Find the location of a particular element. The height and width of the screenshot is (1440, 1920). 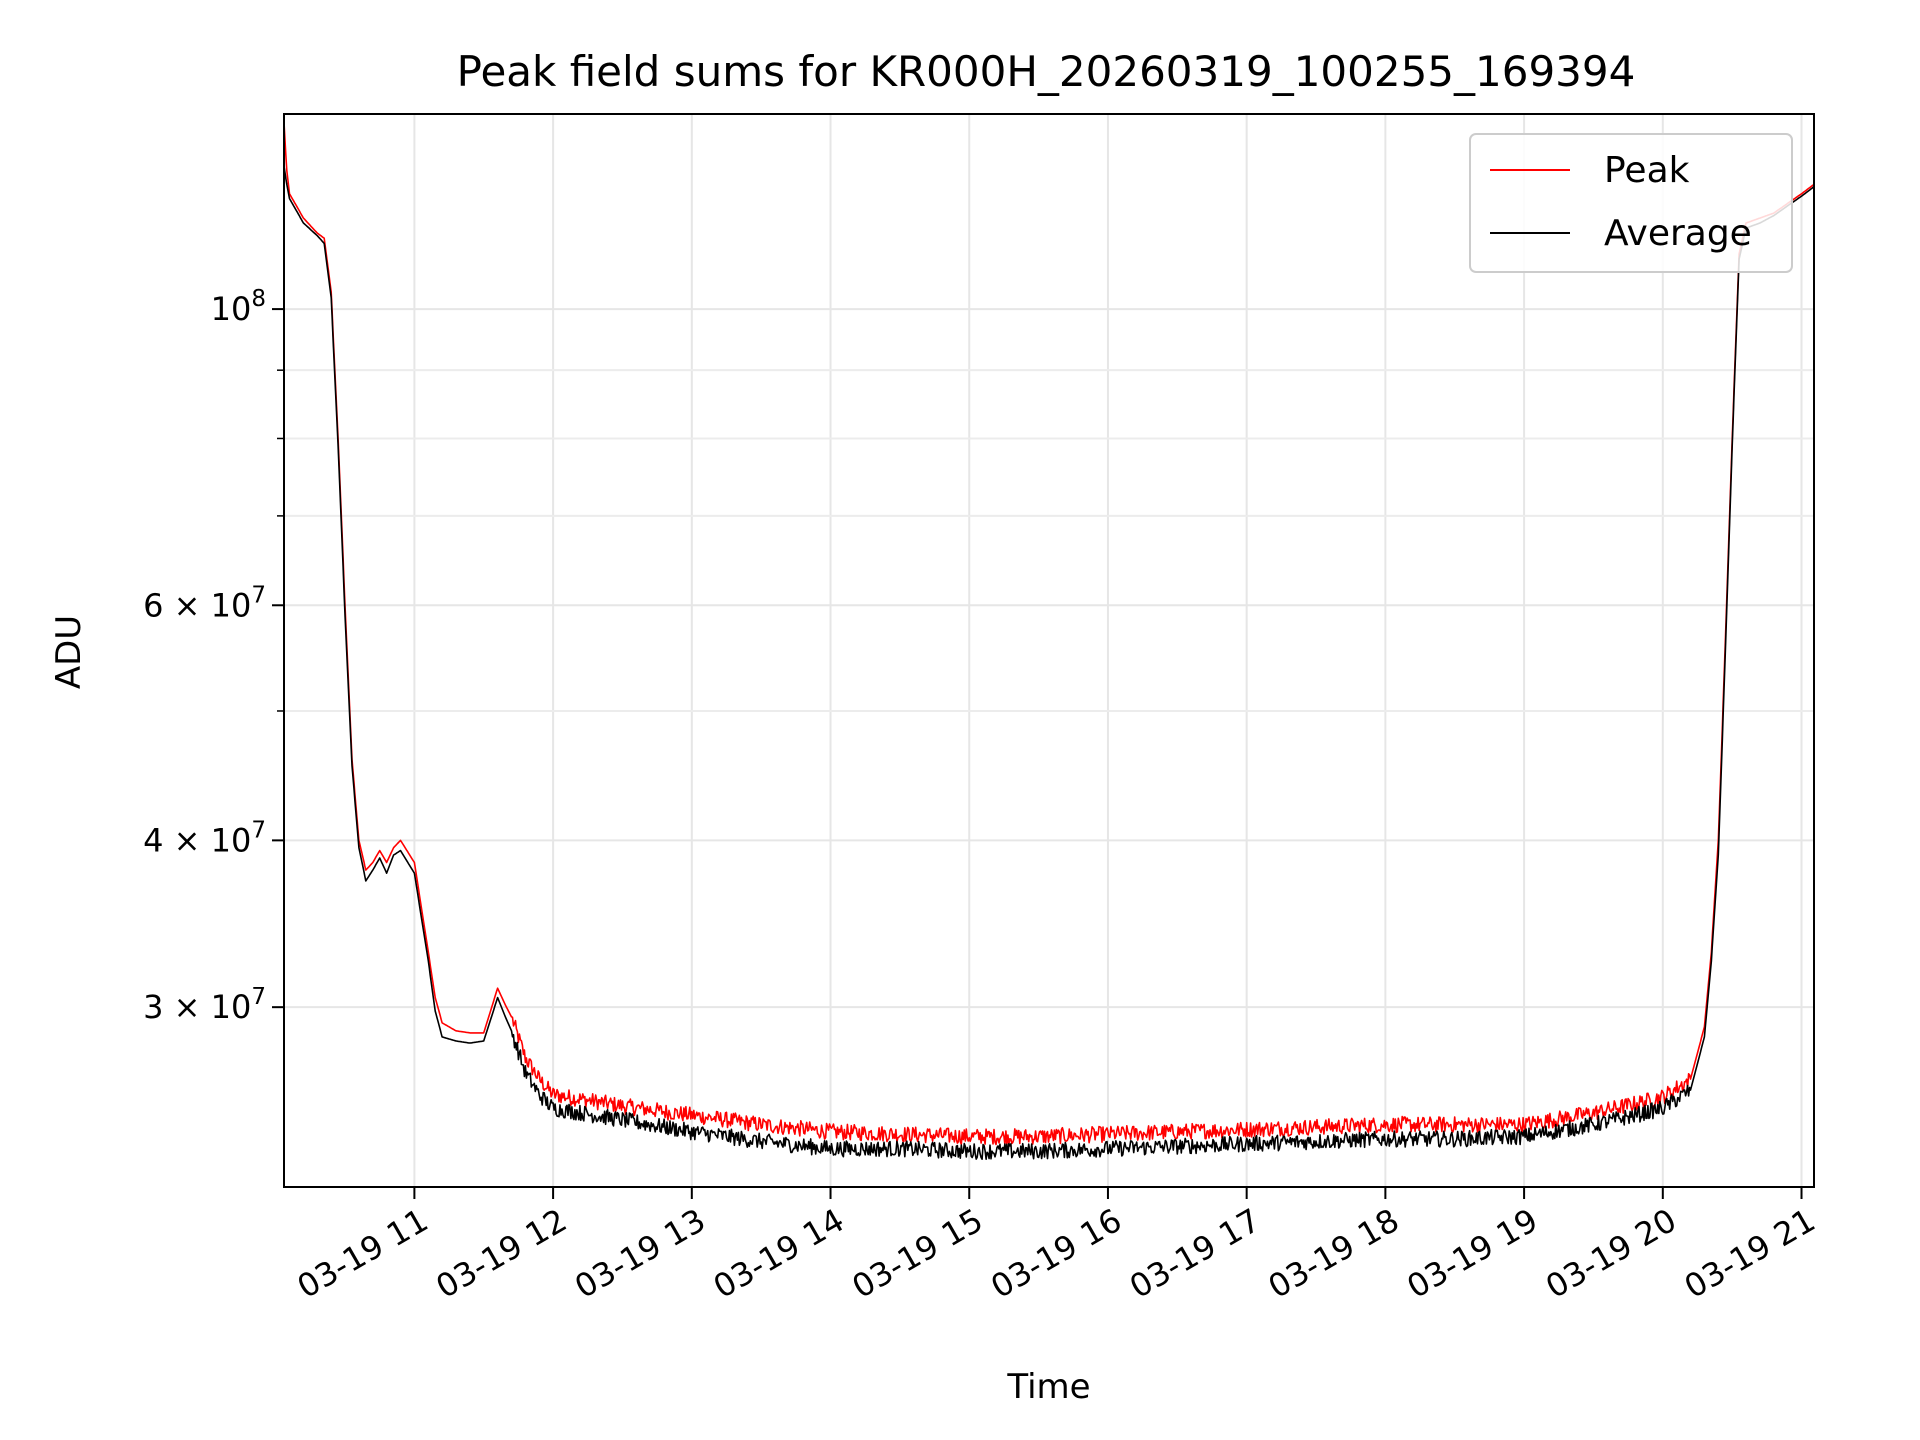

y-tick-label: 4 × 107 is located at coordinates (204, 838).